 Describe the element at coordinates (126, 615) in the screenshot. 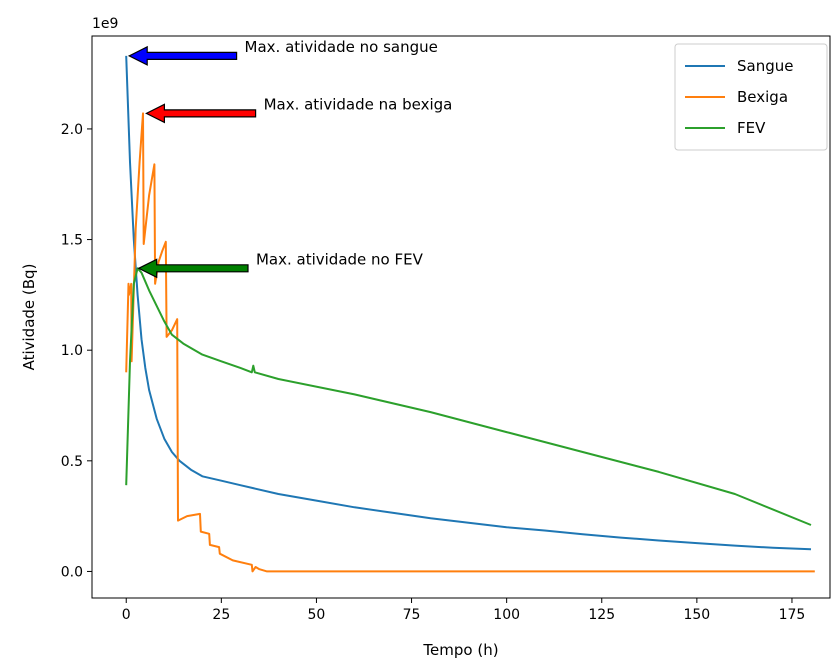

I see `x-tick-label: 0` at that location.